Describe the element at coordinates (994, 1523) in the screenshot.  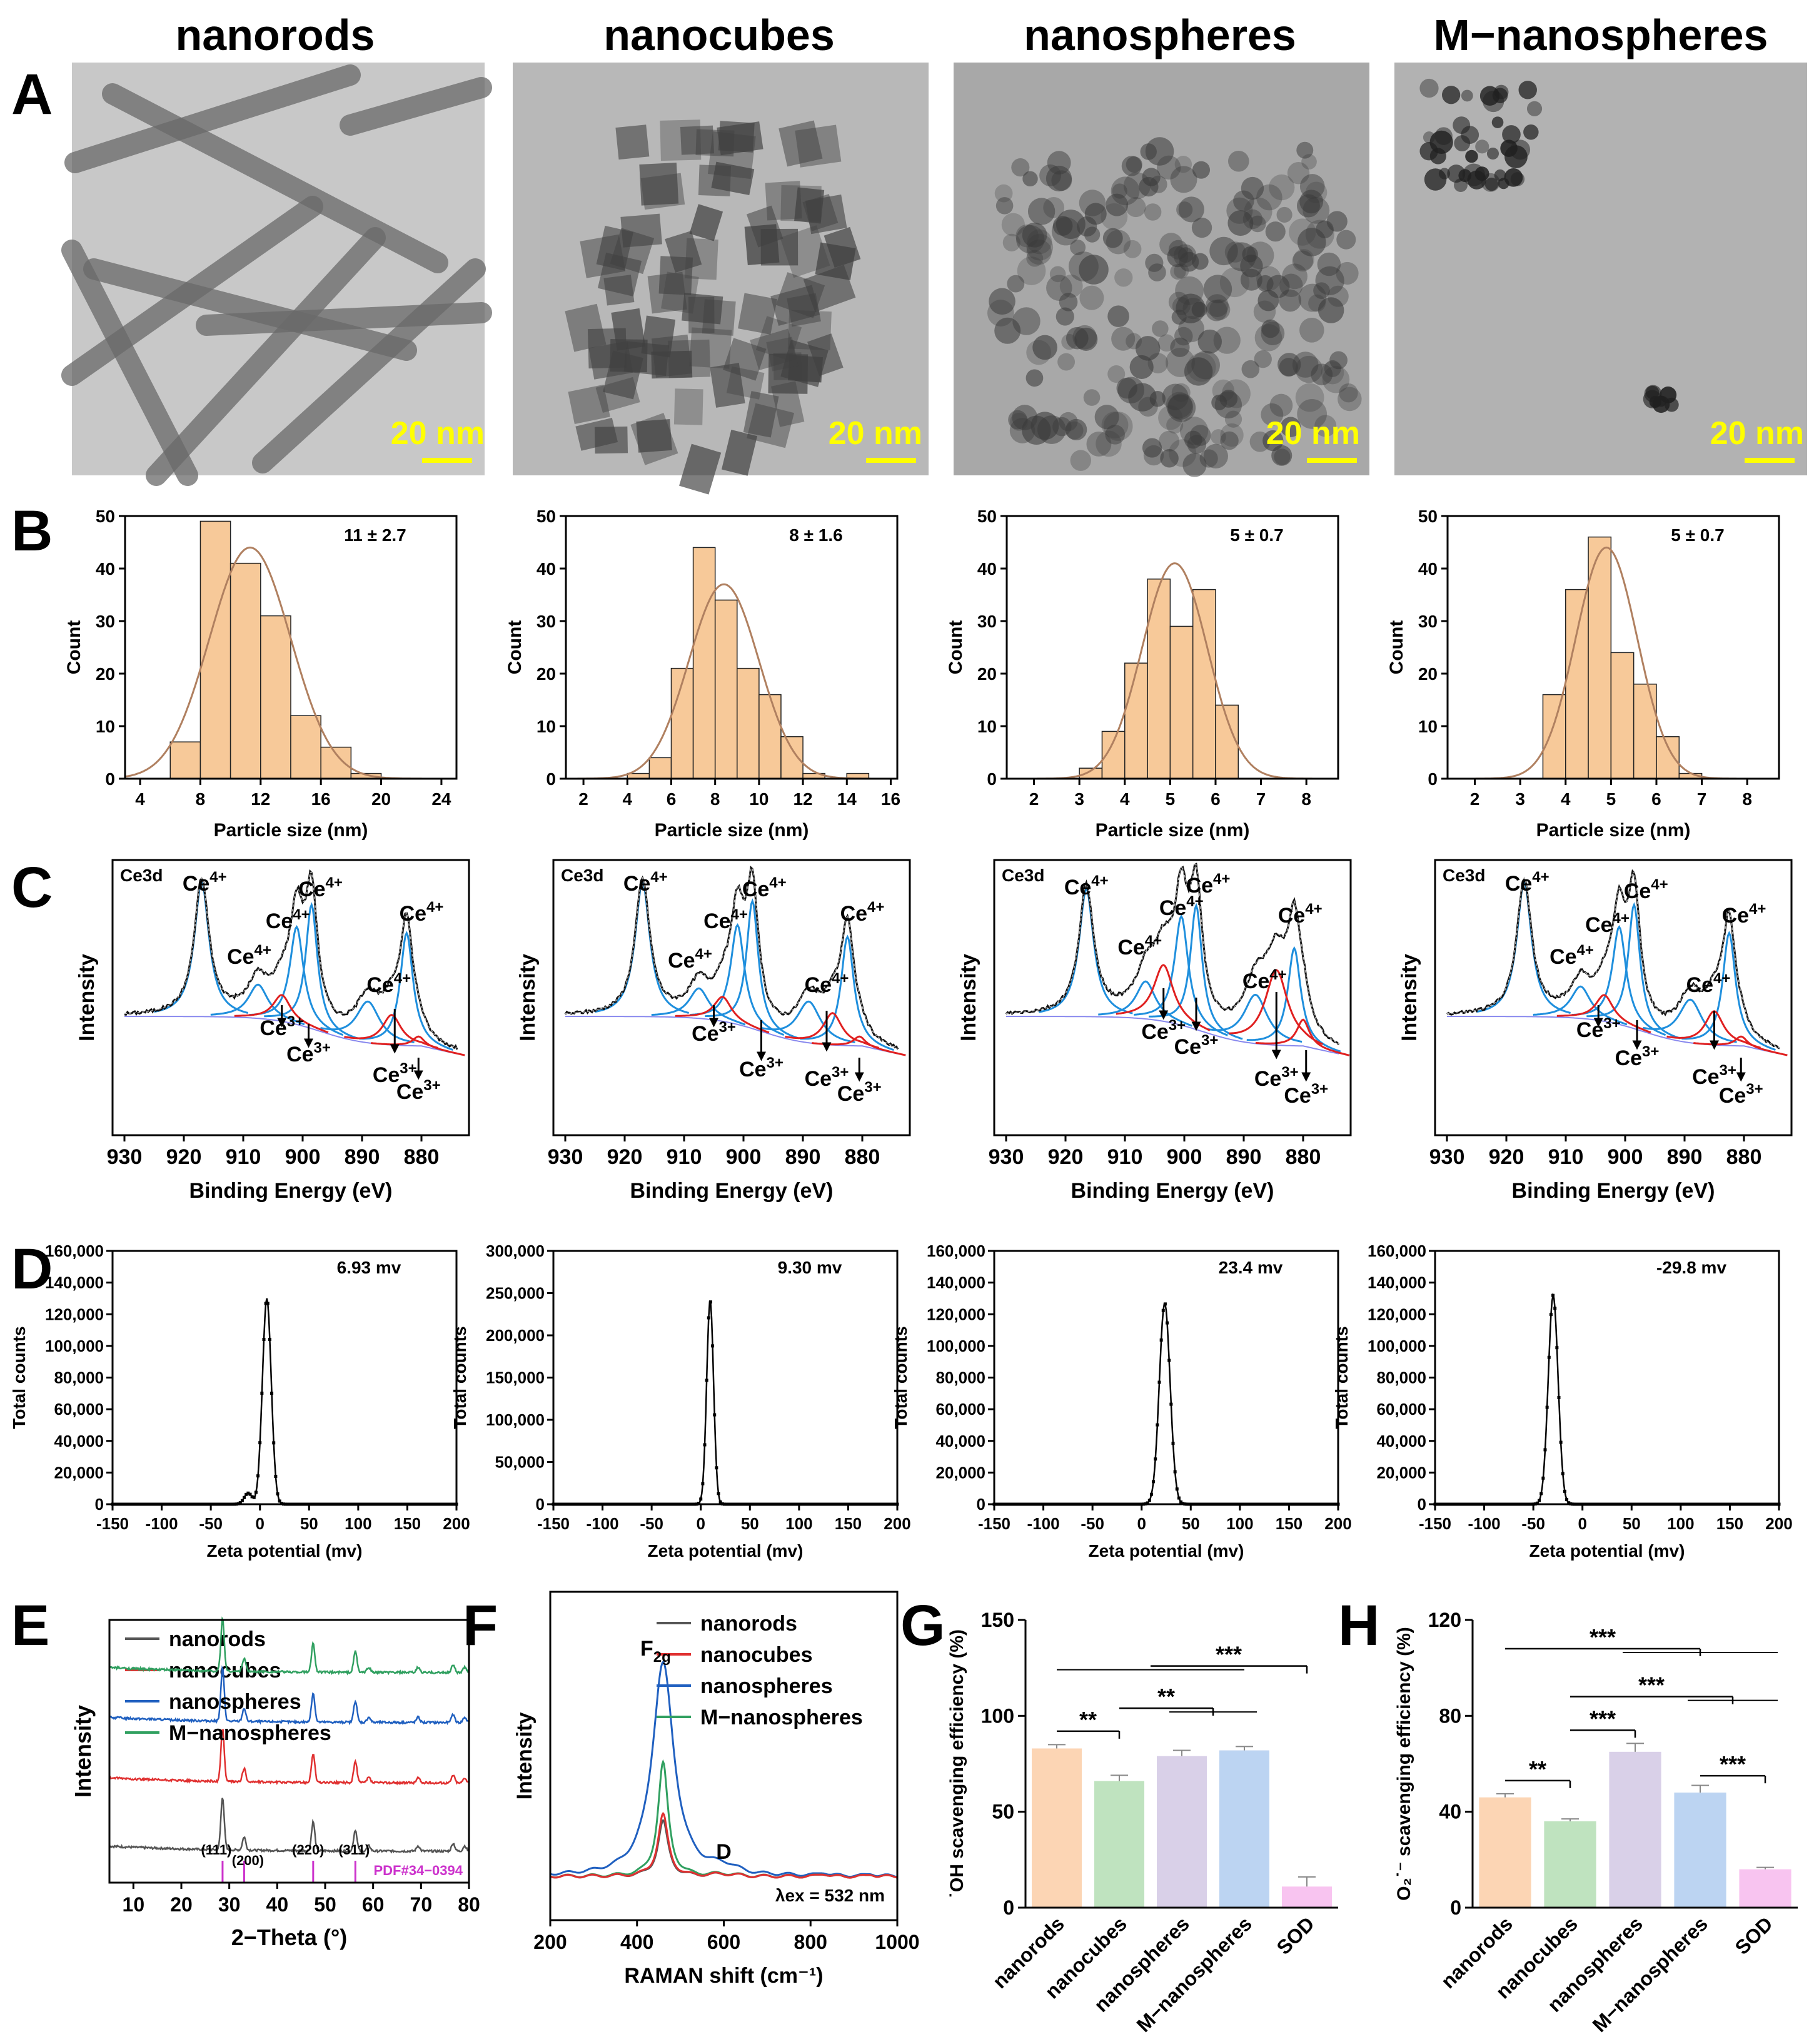
I see `x-tick-label: -150` at that location.